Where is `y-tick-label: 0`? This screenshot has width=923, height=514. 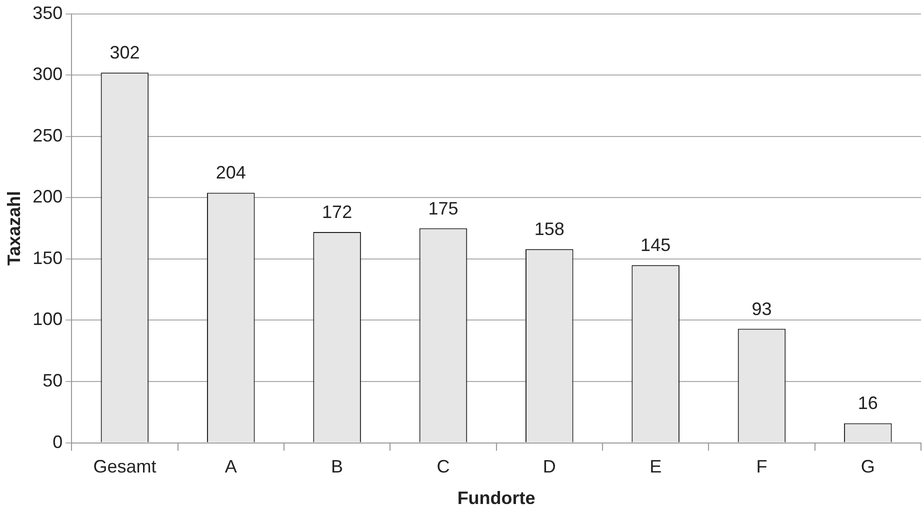 y-tick-label: 0 is located at coordinates (57, 442).